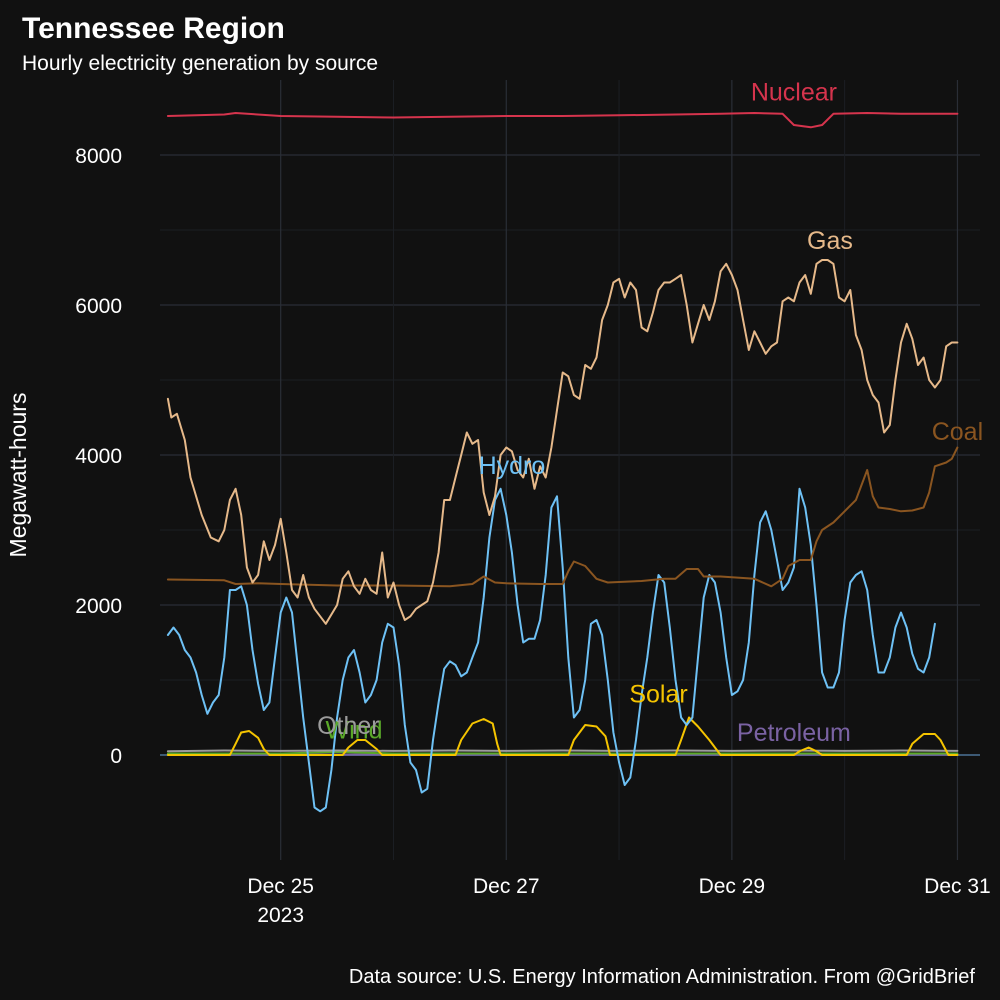  What do you see at coordinates (794, 733) in the screenshot?
I see `series-label-petroleum: Petroleum` at bounding box center [794, 733].